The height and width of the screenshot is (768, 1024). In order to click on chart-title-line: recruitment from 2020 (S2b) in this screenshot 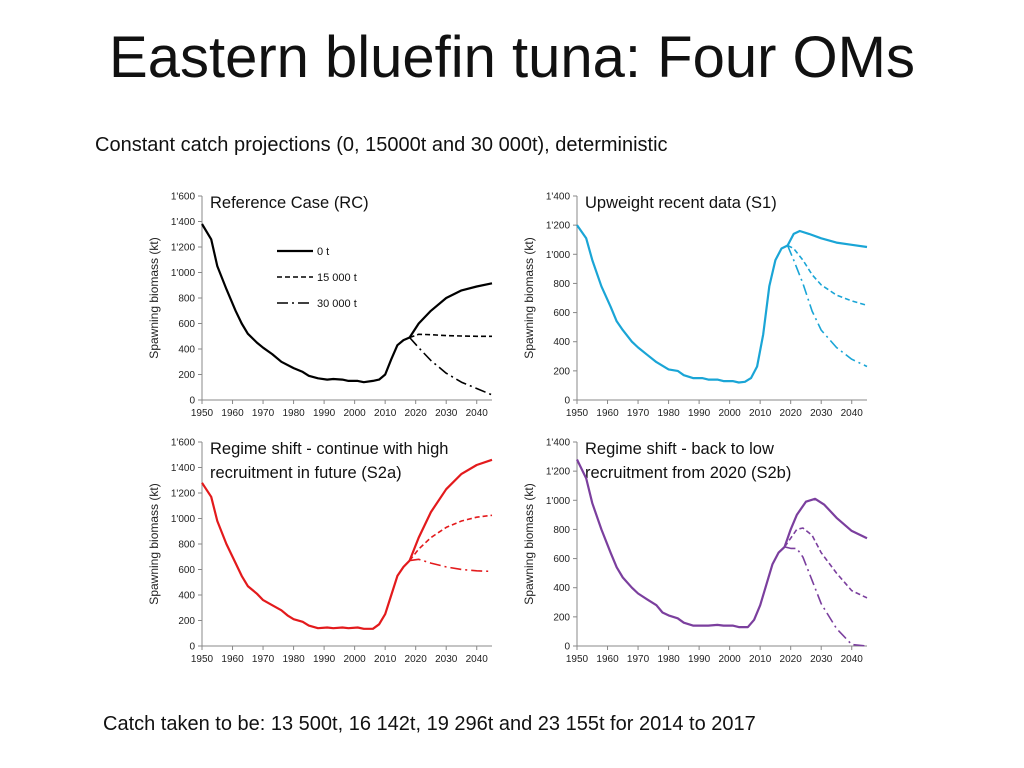, I will do `click(688, 473)`.